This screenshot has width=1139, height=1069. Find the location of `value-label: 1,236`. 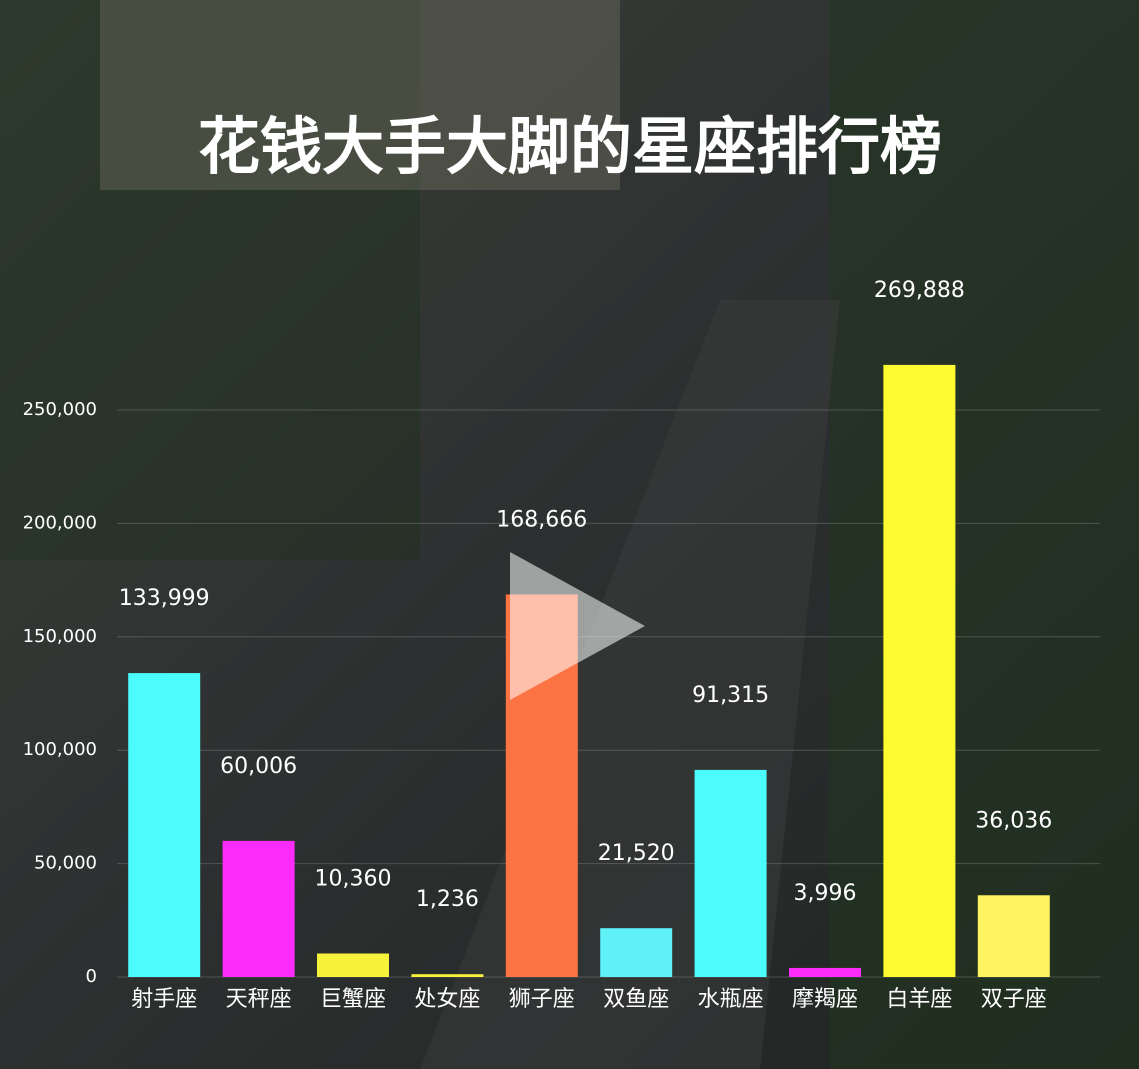

value-label: 1,236 is located at coordinates (447, 899).